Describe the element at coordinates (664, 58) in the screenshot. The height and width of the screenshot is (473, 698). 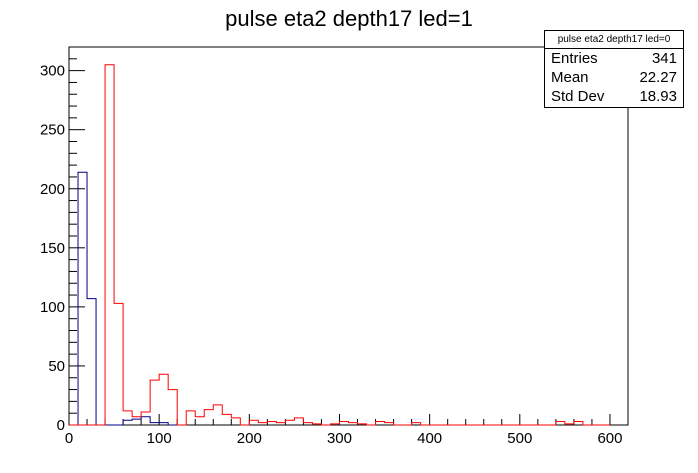
I see `stats-value: 341` at that location.